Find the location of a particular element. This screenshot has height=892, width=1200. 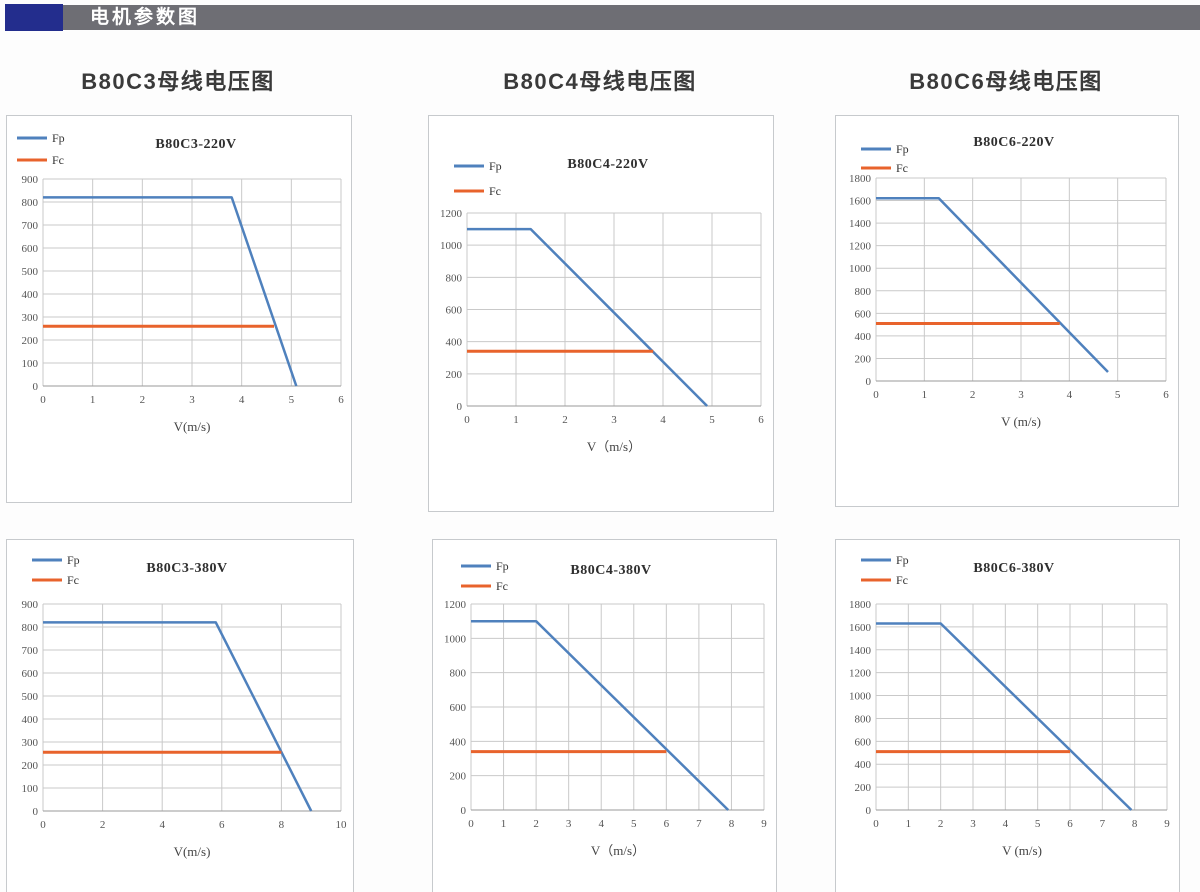

legend-label-fp: Fp is located at coordinates (58, 138).